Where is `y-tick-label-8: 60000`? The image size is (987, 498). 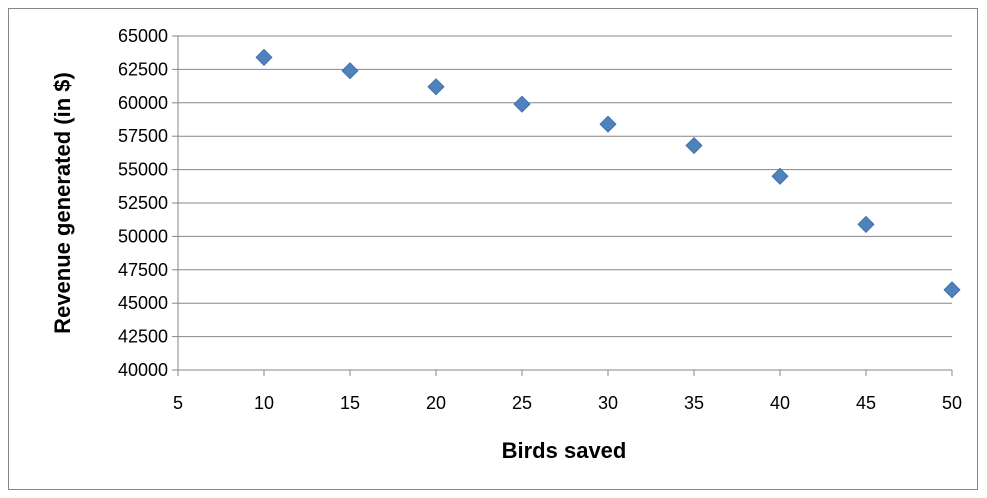
y-tick-label-8: 60000 is located at coordinates (143, 103).